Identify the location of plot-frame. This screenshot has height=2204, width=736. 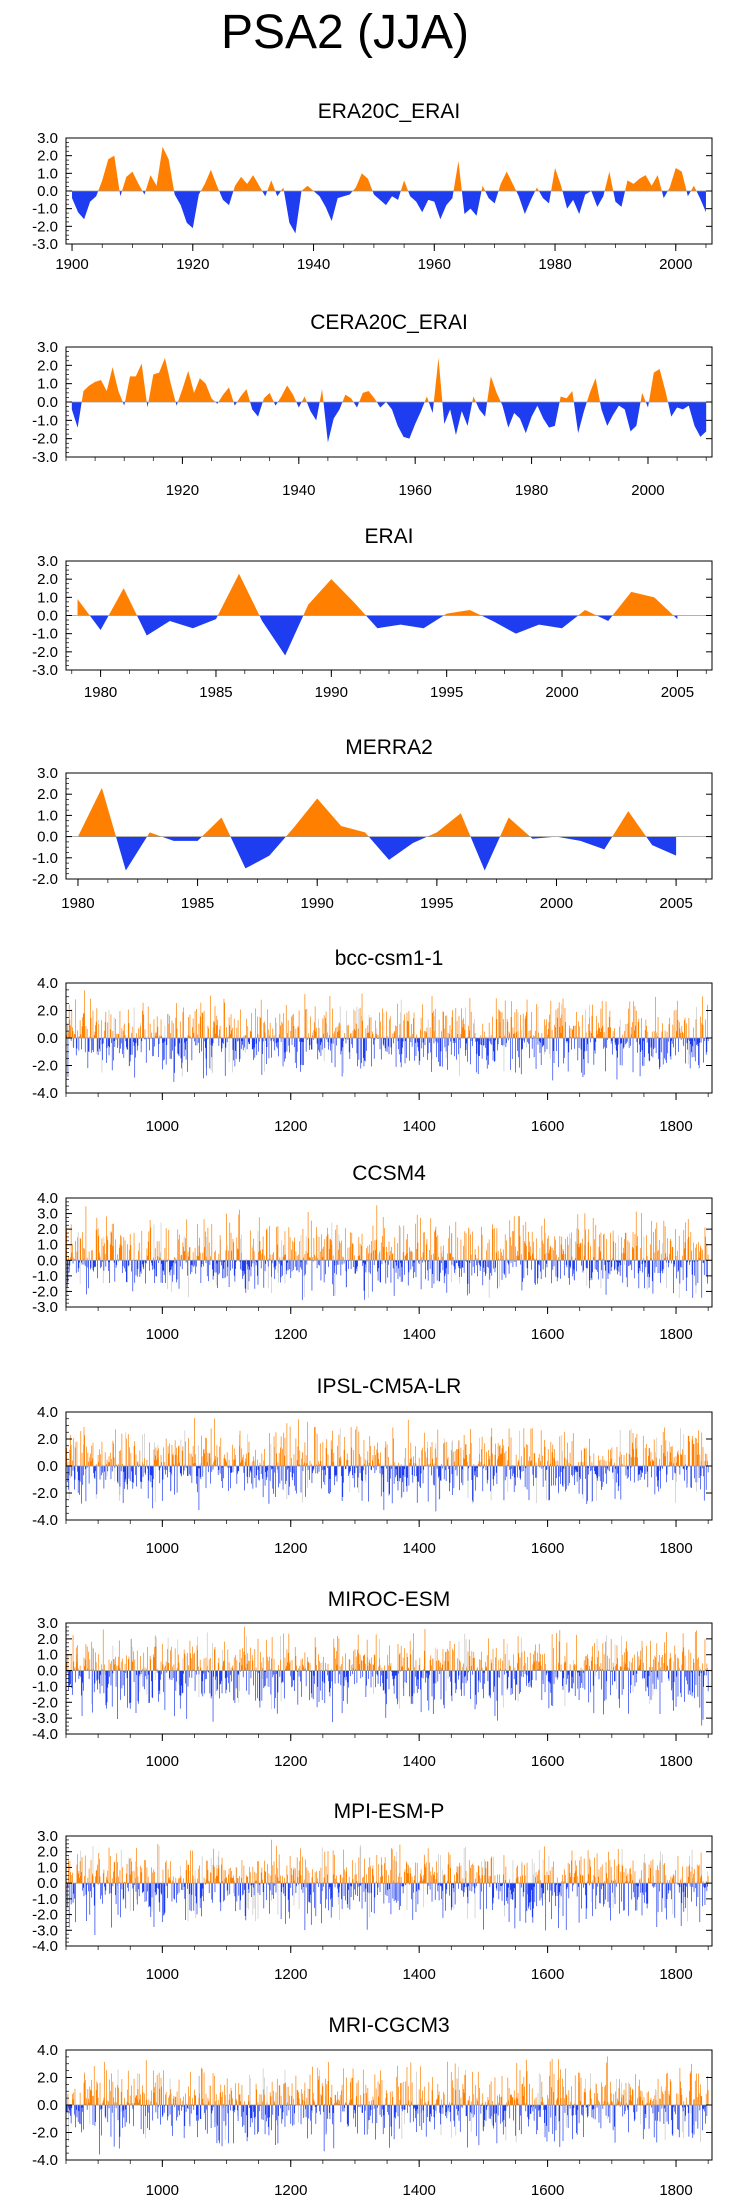
(389, 826).